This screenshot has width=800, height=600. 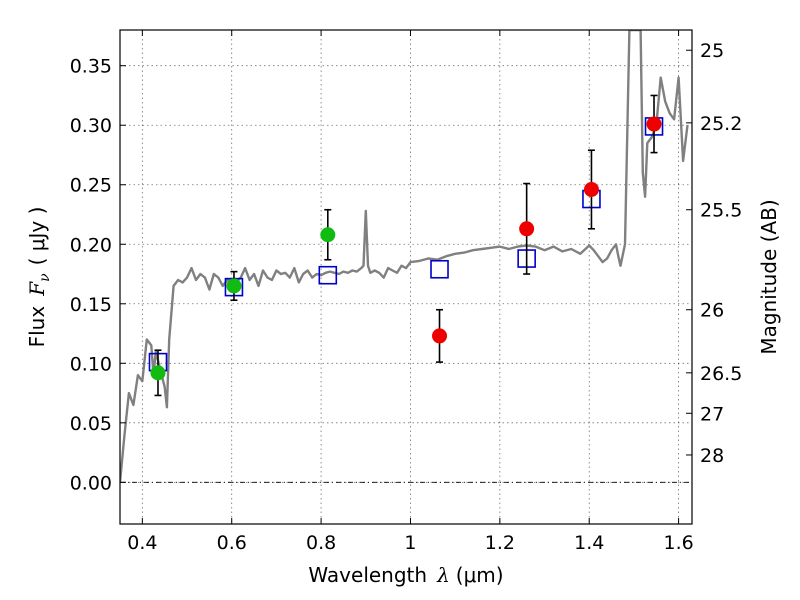 What do you see at coordinates (721, 374) in the screenshot?
I see `y2-tick-label: 26.5` at bounding box center [721, 374].